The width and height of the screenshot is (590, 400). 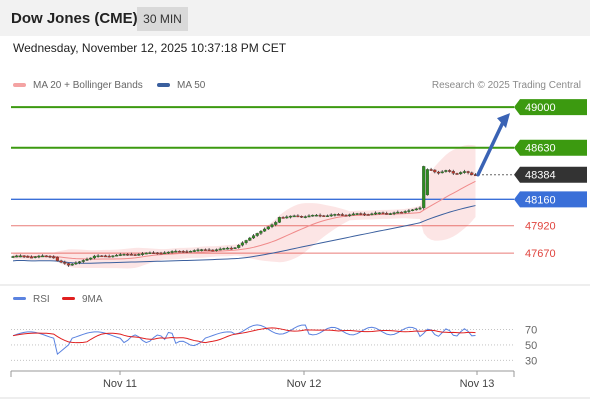 What do you see at coordinates (540, 149) in the screenshot?
I see `level-label-48630: 48630` at bounding box center [540, 149].